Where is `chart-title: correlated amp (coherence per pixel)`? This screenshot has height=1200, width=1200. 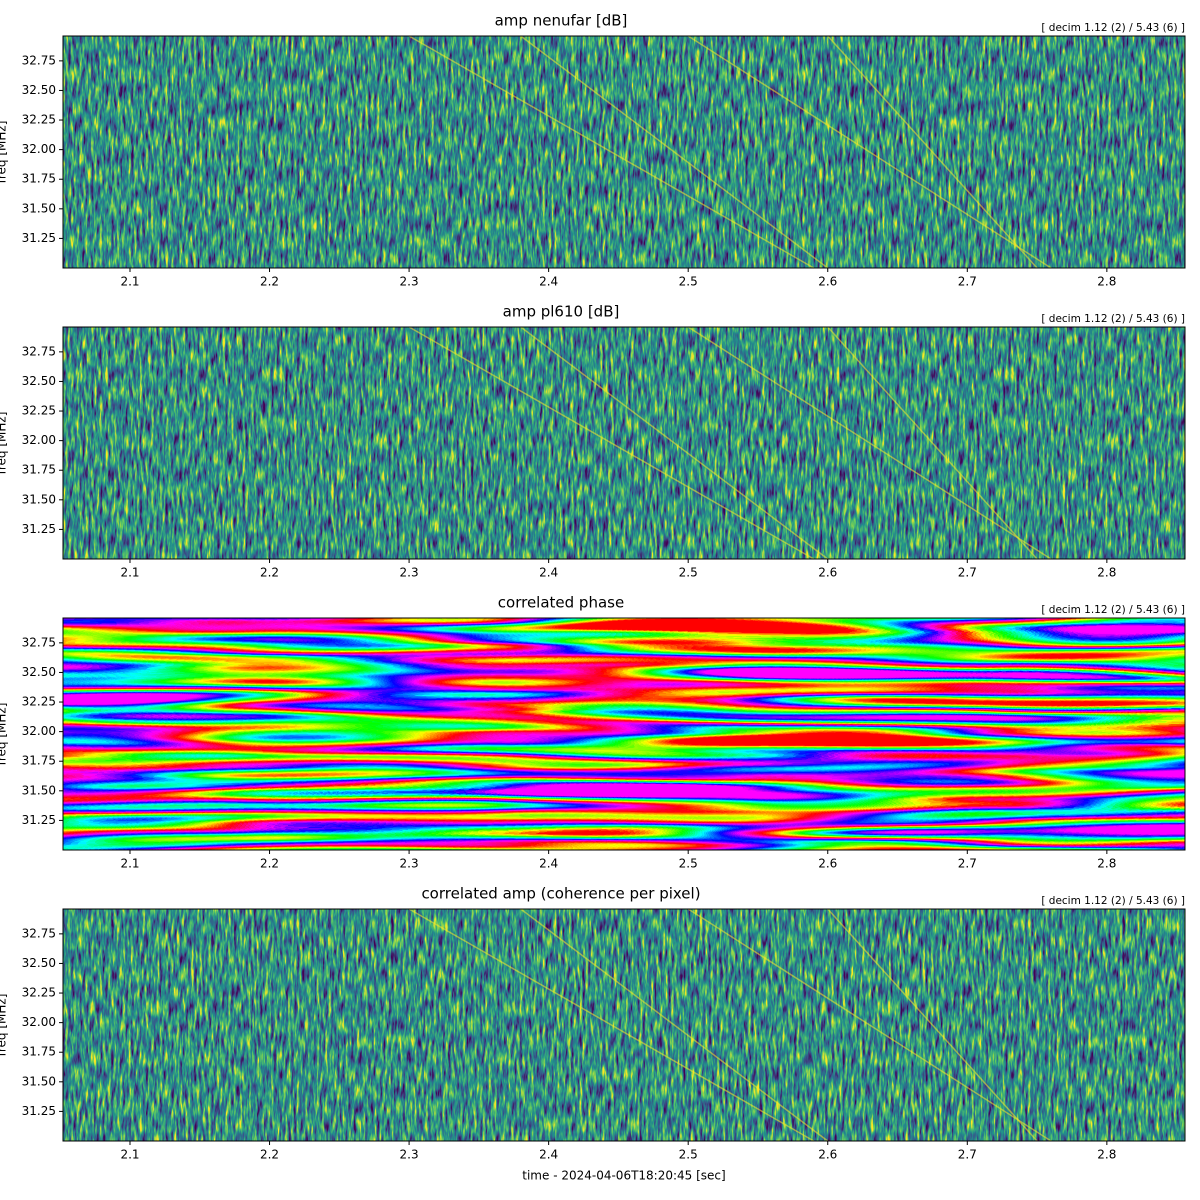
chart-title: correlated amp (coherence per pixel) is located at coordinates (560, 894).